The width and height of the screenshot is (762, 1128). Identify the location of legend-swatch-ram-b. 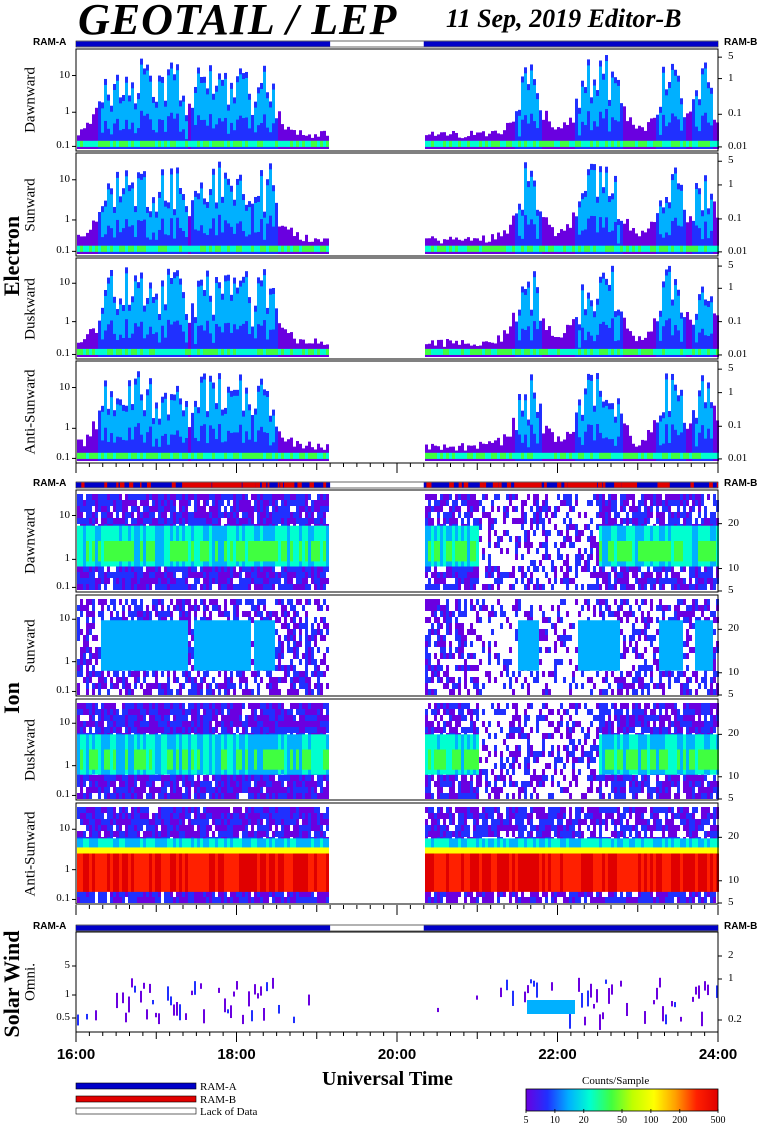
(136, 1099).